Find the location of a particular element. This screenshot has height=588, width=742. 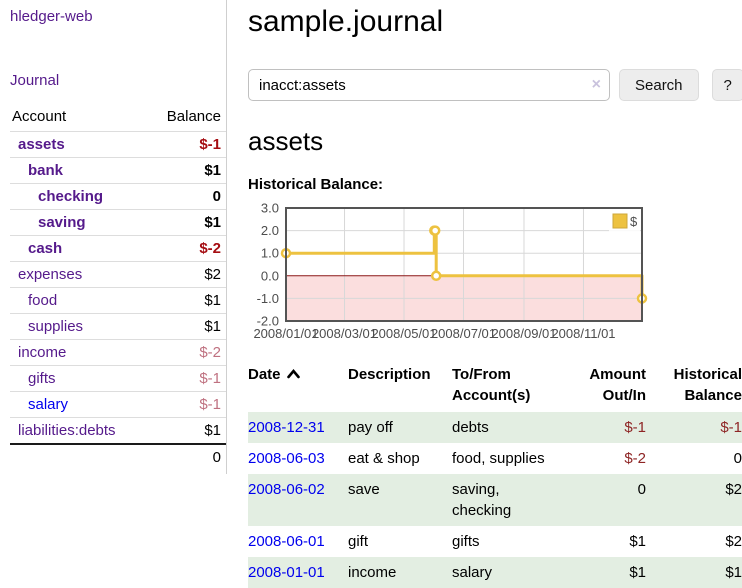

account-row: income $-2 is located at coordinates (118, 352).